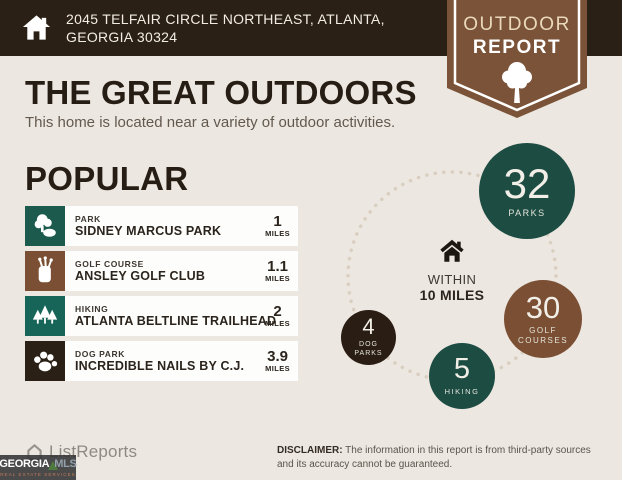 The width and height of the screenshot is (622, 480). I want to click on watermark-tagline: REAL ESTATE SERVICES, so click(38, 474).